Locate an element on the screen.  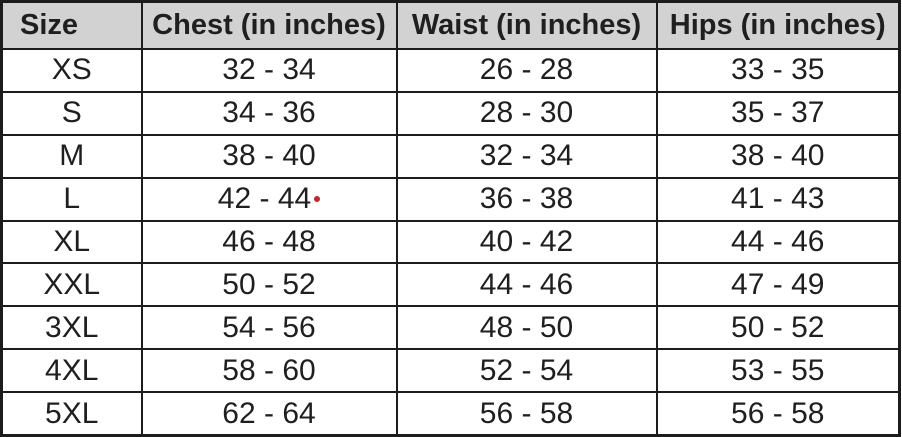
table-row-xs: XS 32 - 34 26 - 28 33 - 35 is located at coordinates (450, 70).